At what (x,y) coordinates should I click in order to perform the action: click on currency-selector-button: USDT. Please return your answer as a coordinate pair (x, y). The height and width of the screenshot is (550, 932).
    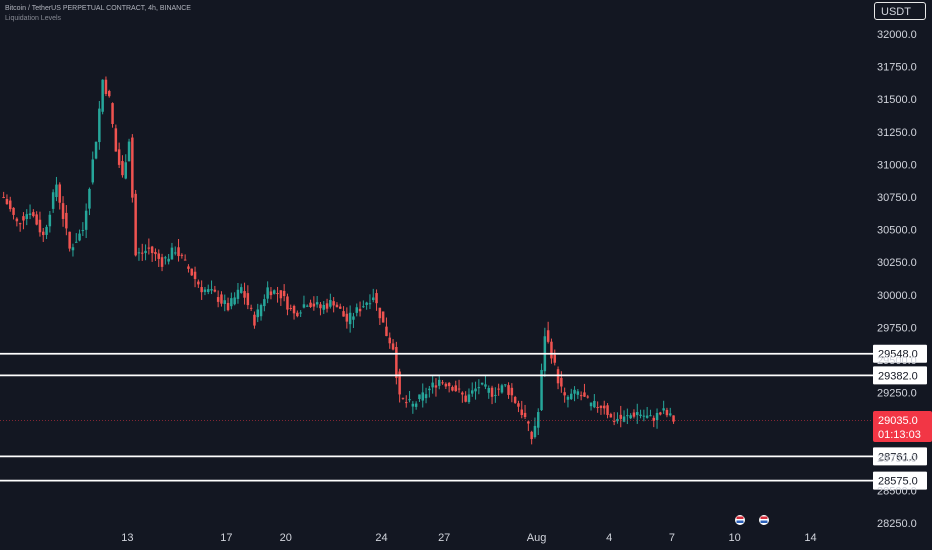
    Looking at the image, I should click on (900, 11).